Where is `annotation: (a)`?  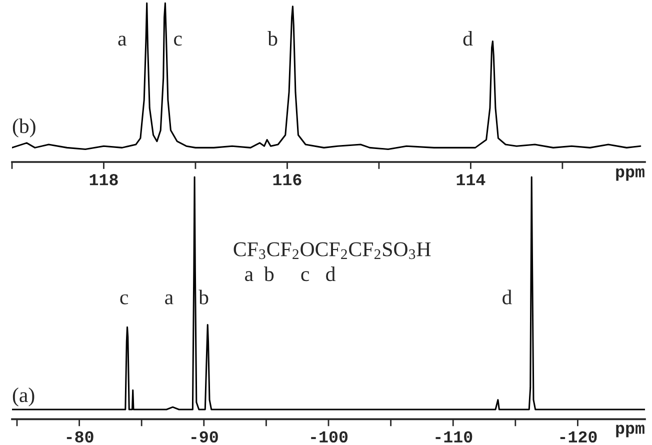 annotation: (a) is located at coordinates (23, 397).